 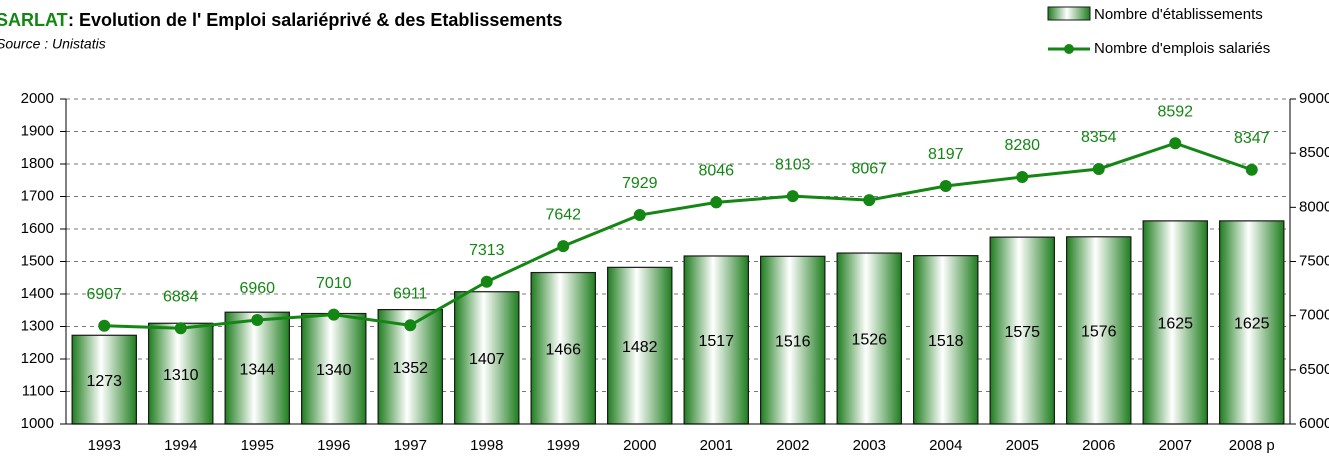 What do you see at coordinates (1069, 13) in the screenshot?
I see `legend-swatch` at bounding box center [1069, 13].